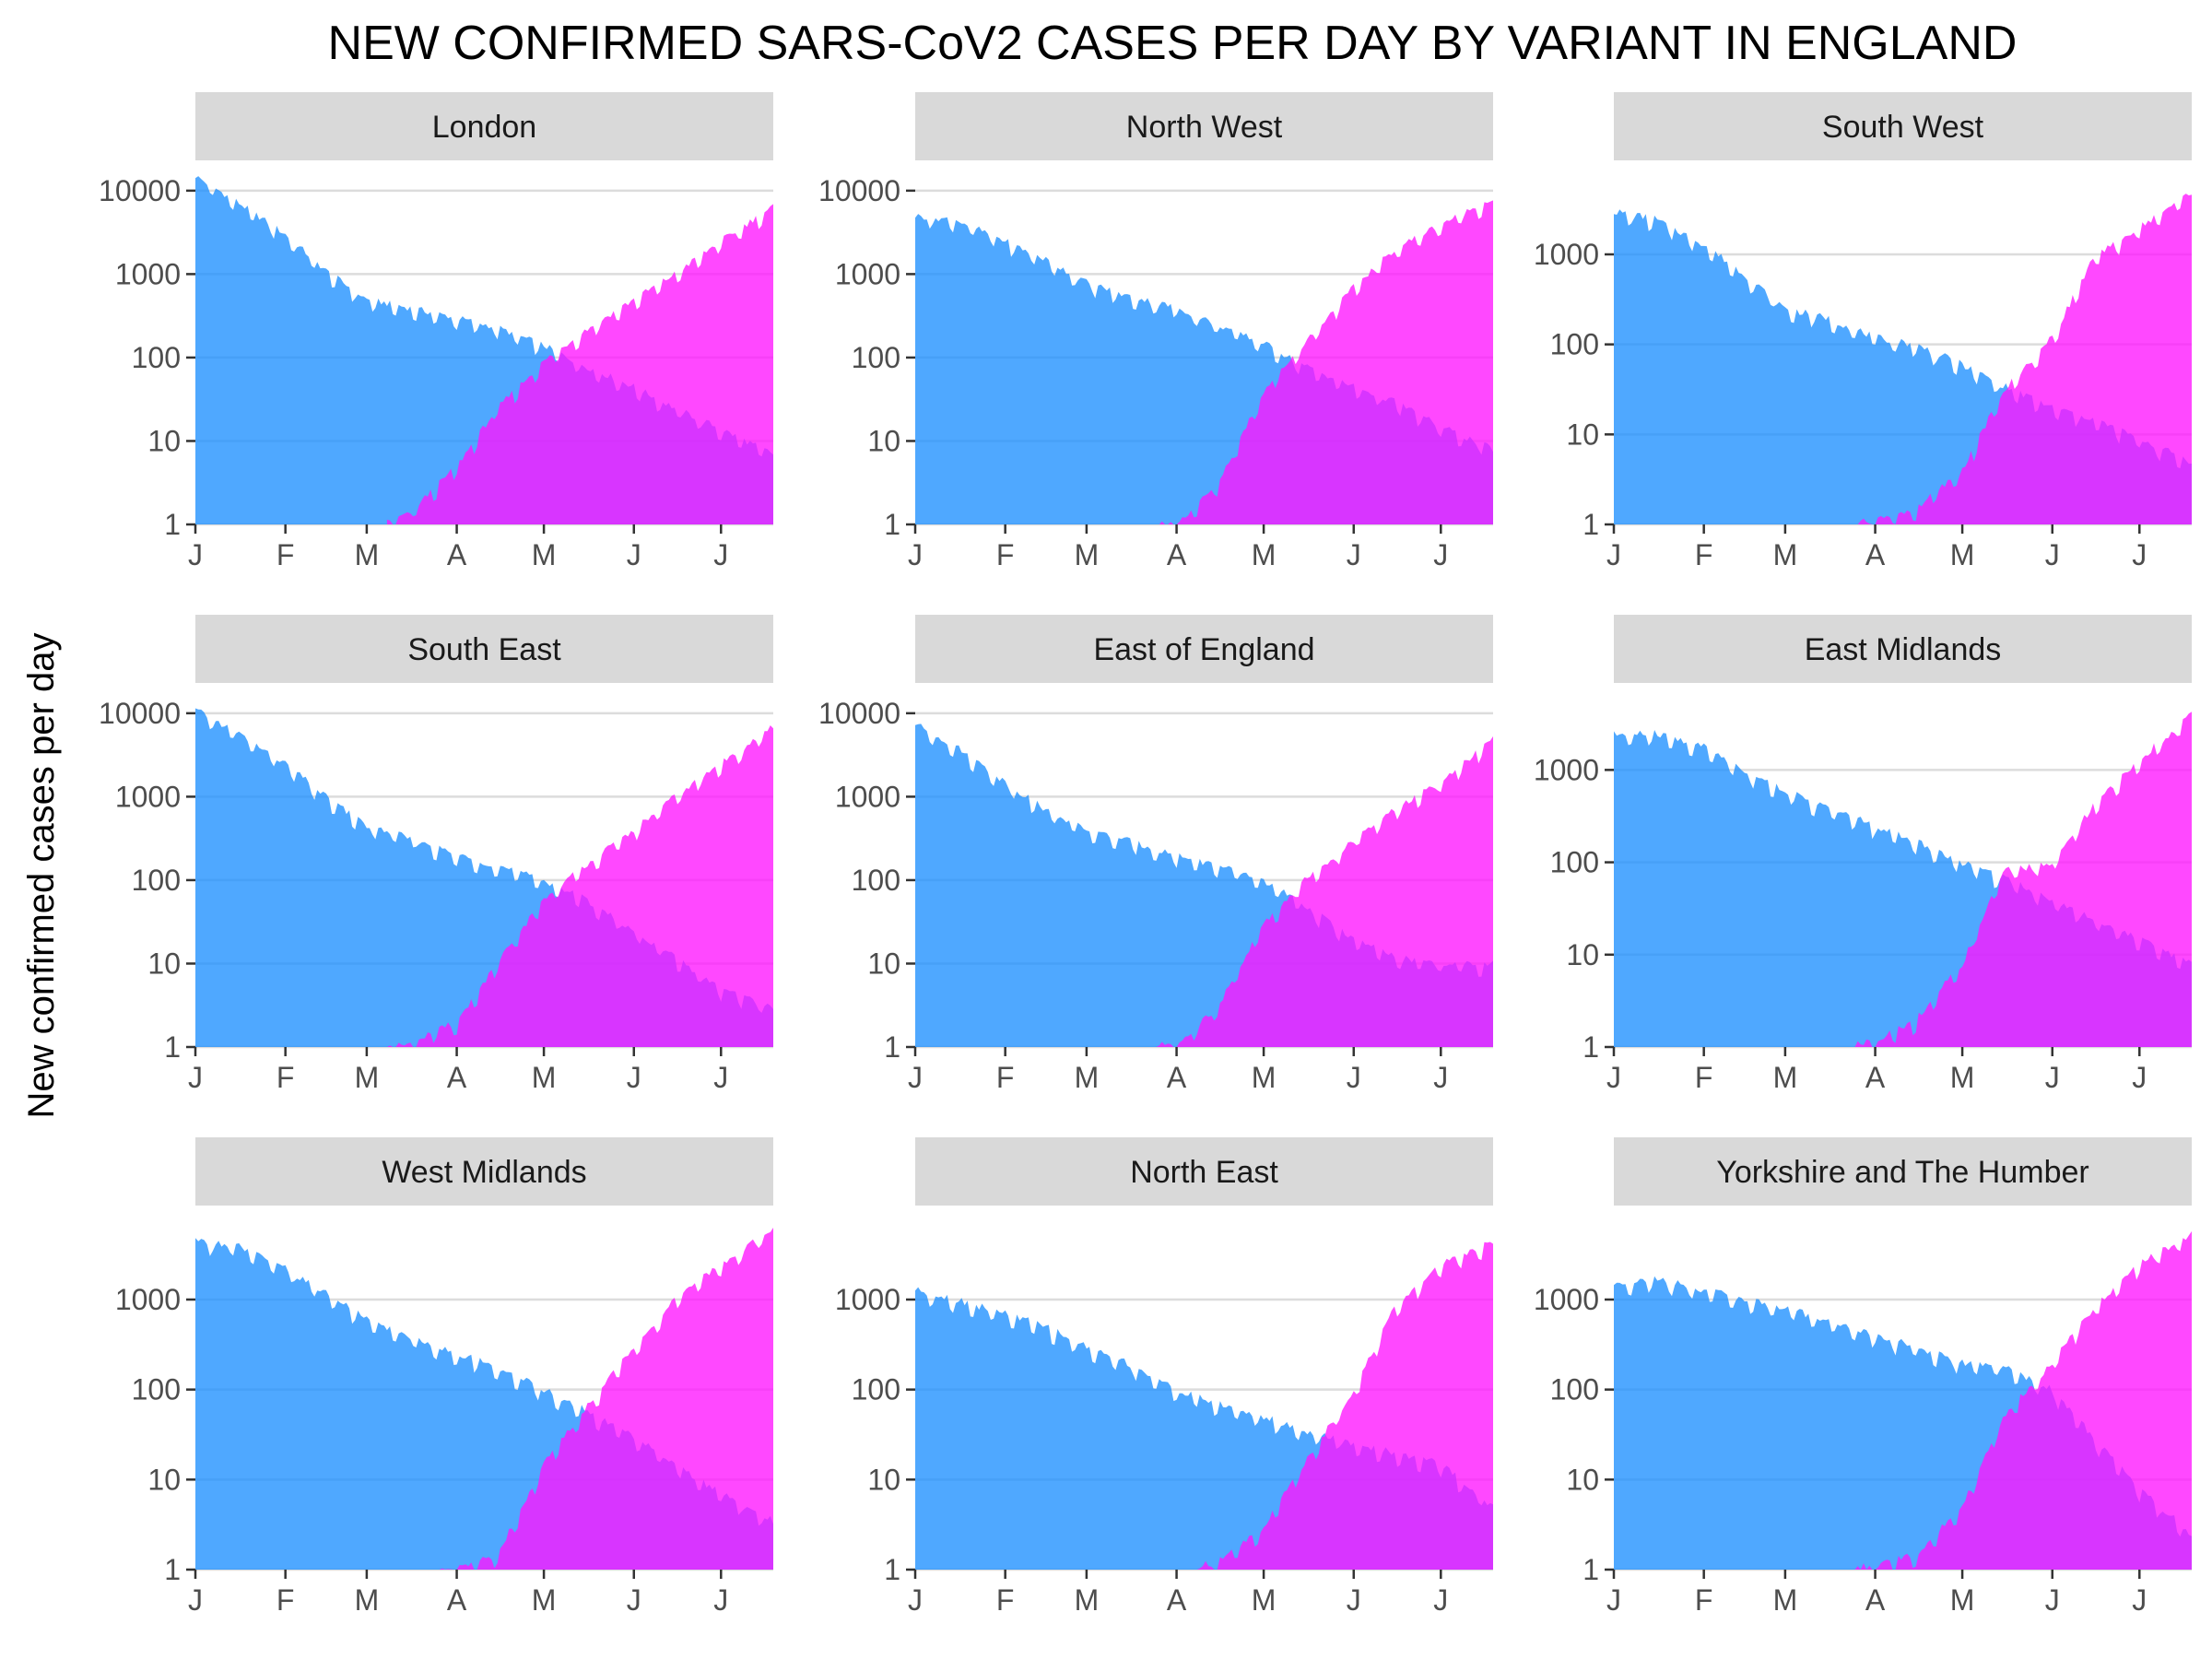  I want to click on y-axis-label: New confirmed cases per day, so click(41, 876).